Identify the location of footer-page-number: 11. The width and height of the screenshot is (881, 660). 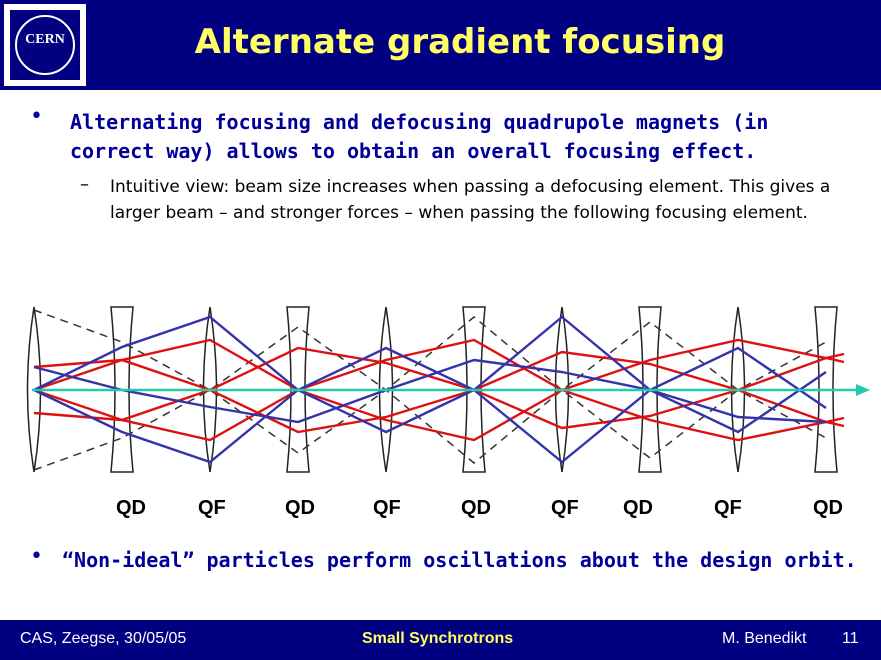
(850, 638).